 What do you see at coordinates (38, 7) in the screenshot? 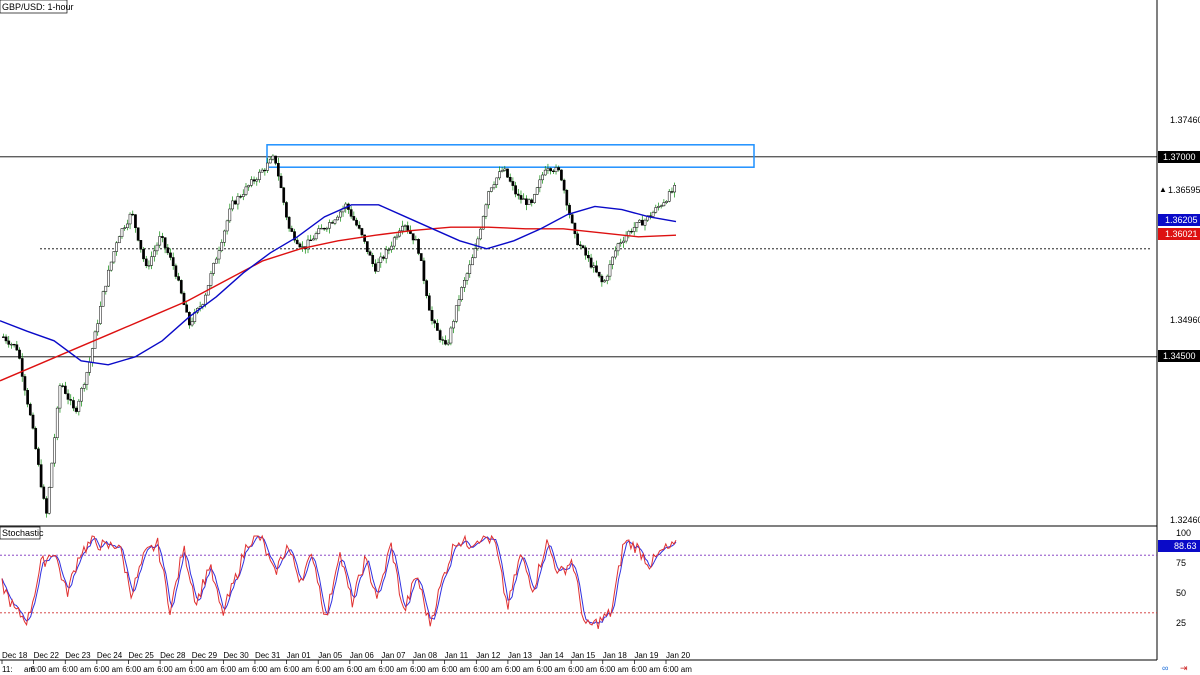
I see `chart-title: GBP/USD: 1-hour` at bounding box center [38, 7].